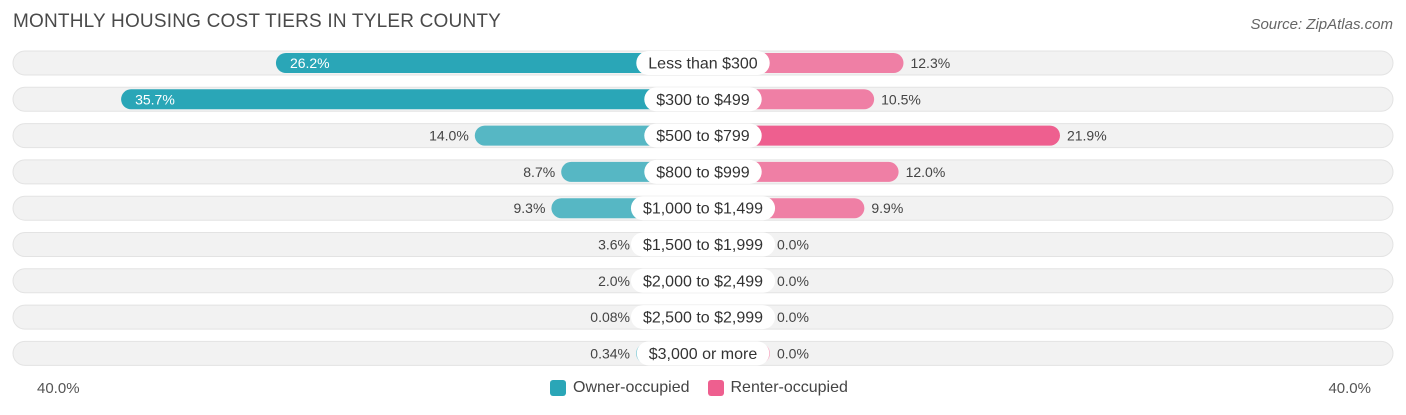 The image size is (1406, 415). Describe the element at coordinates (610, 317) in the screenshot. I see `owner-value-label: 0.08%` at that location.